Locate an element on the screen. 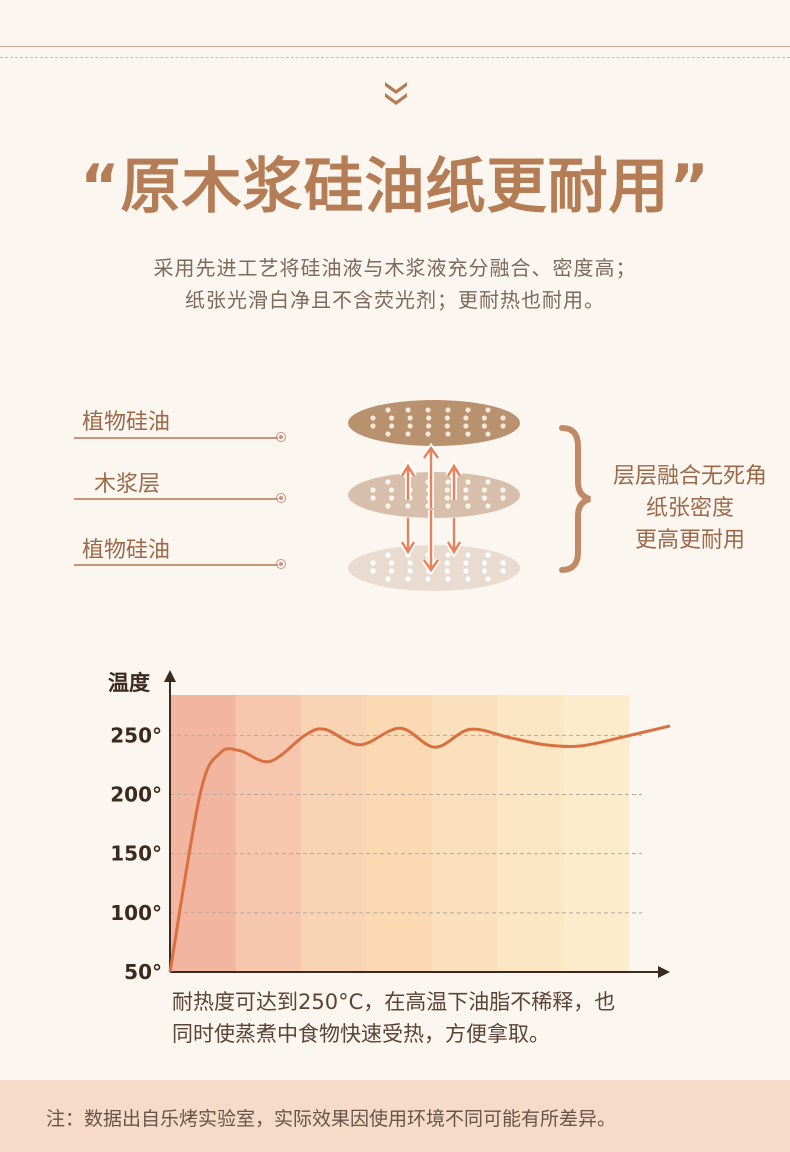 The image size is (790, 1152). chart-gridlines is located at coordinates (406, 824).